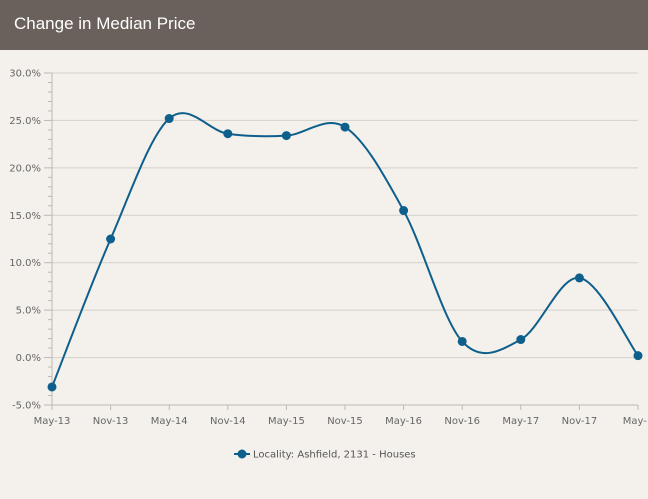  What do you see at coordinates (286, 421) in the screenshot?
I see `x-tick-label: May-15` at bounding box center [286, 421].